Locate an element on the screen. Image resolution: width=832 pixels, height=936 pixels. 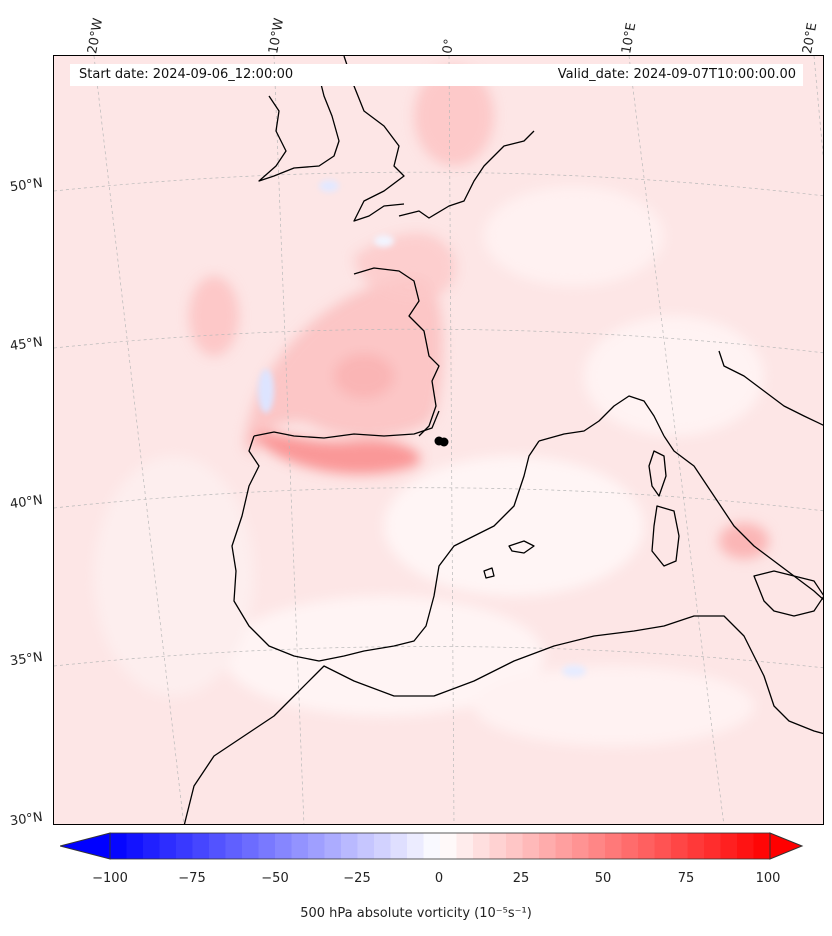
lat-label-50n: 50°N is located at coordinates (26, 185).